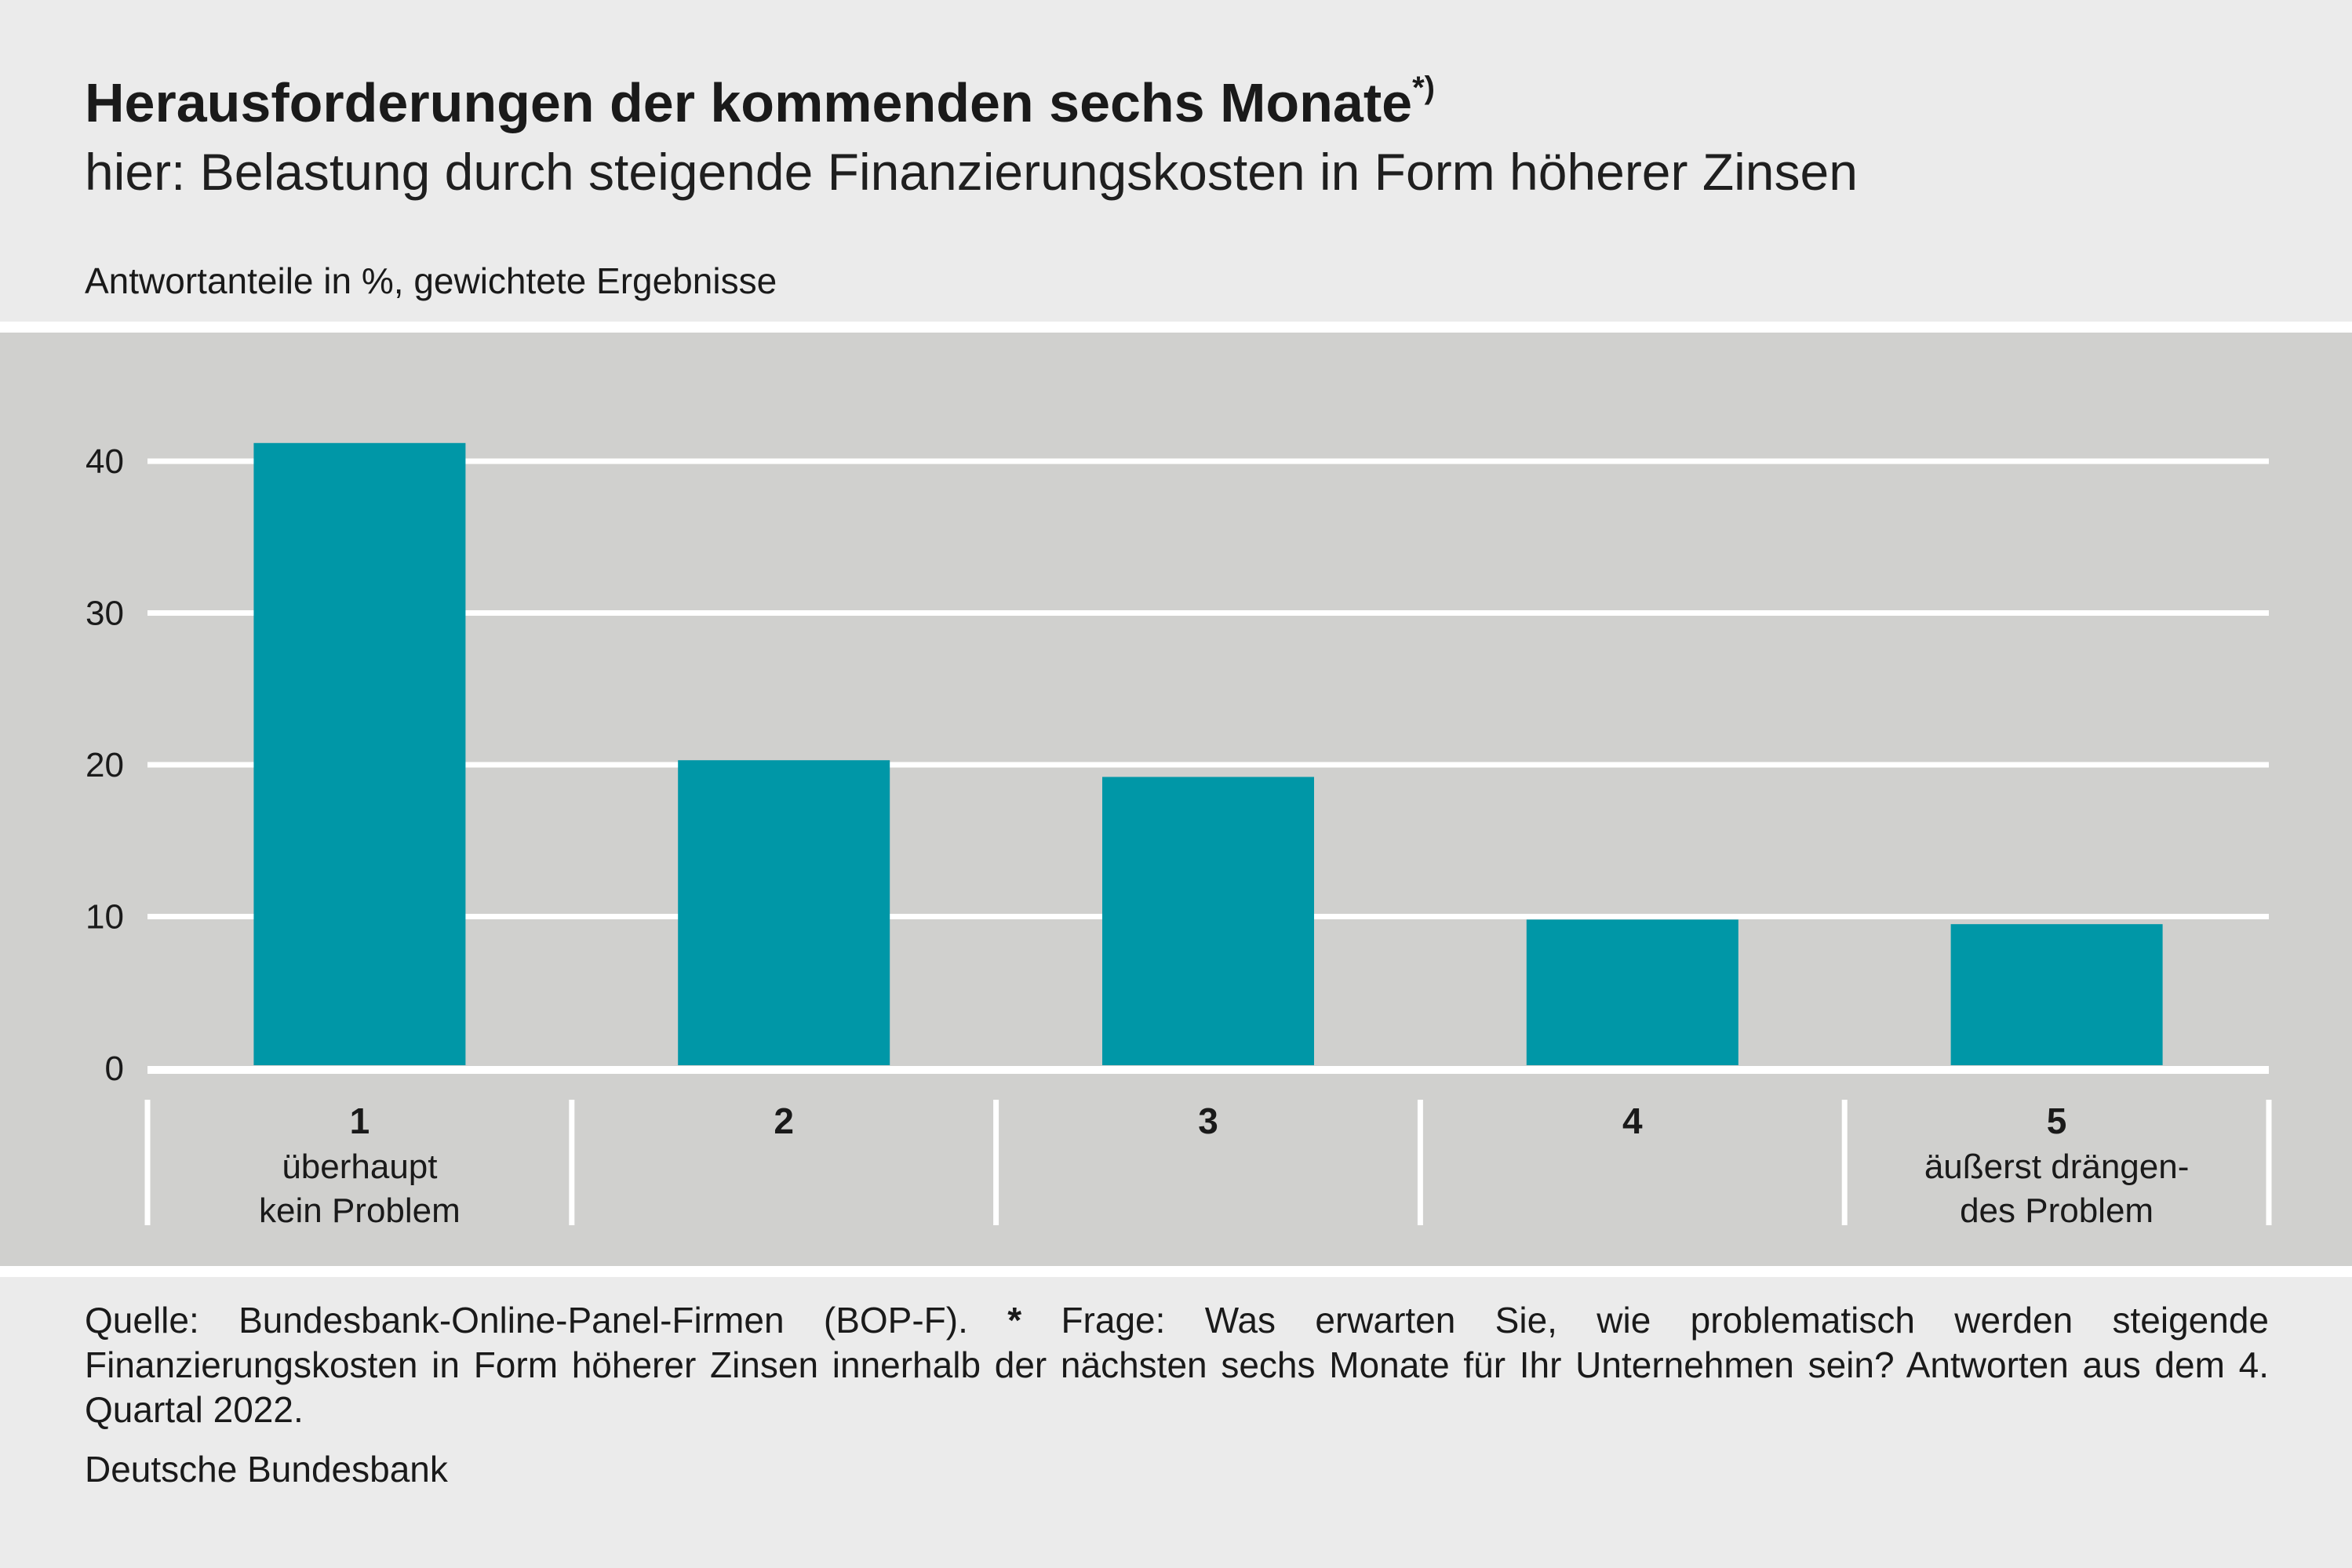  Describe the element at coordinates (105, 765) in the screenshot. I see `y-tick-label-20: 20` at that location.